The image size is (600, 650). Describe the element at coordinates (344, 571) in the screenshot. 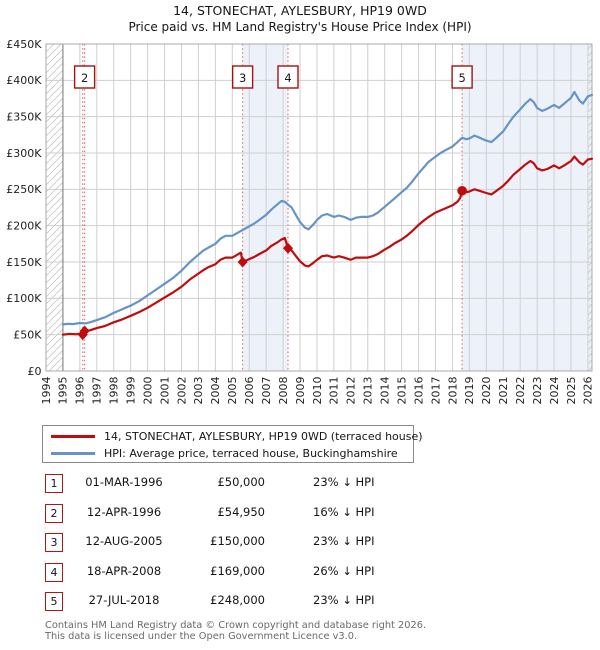

I see `sale-hpi-delta: 26% ↓ HPI` at that location.